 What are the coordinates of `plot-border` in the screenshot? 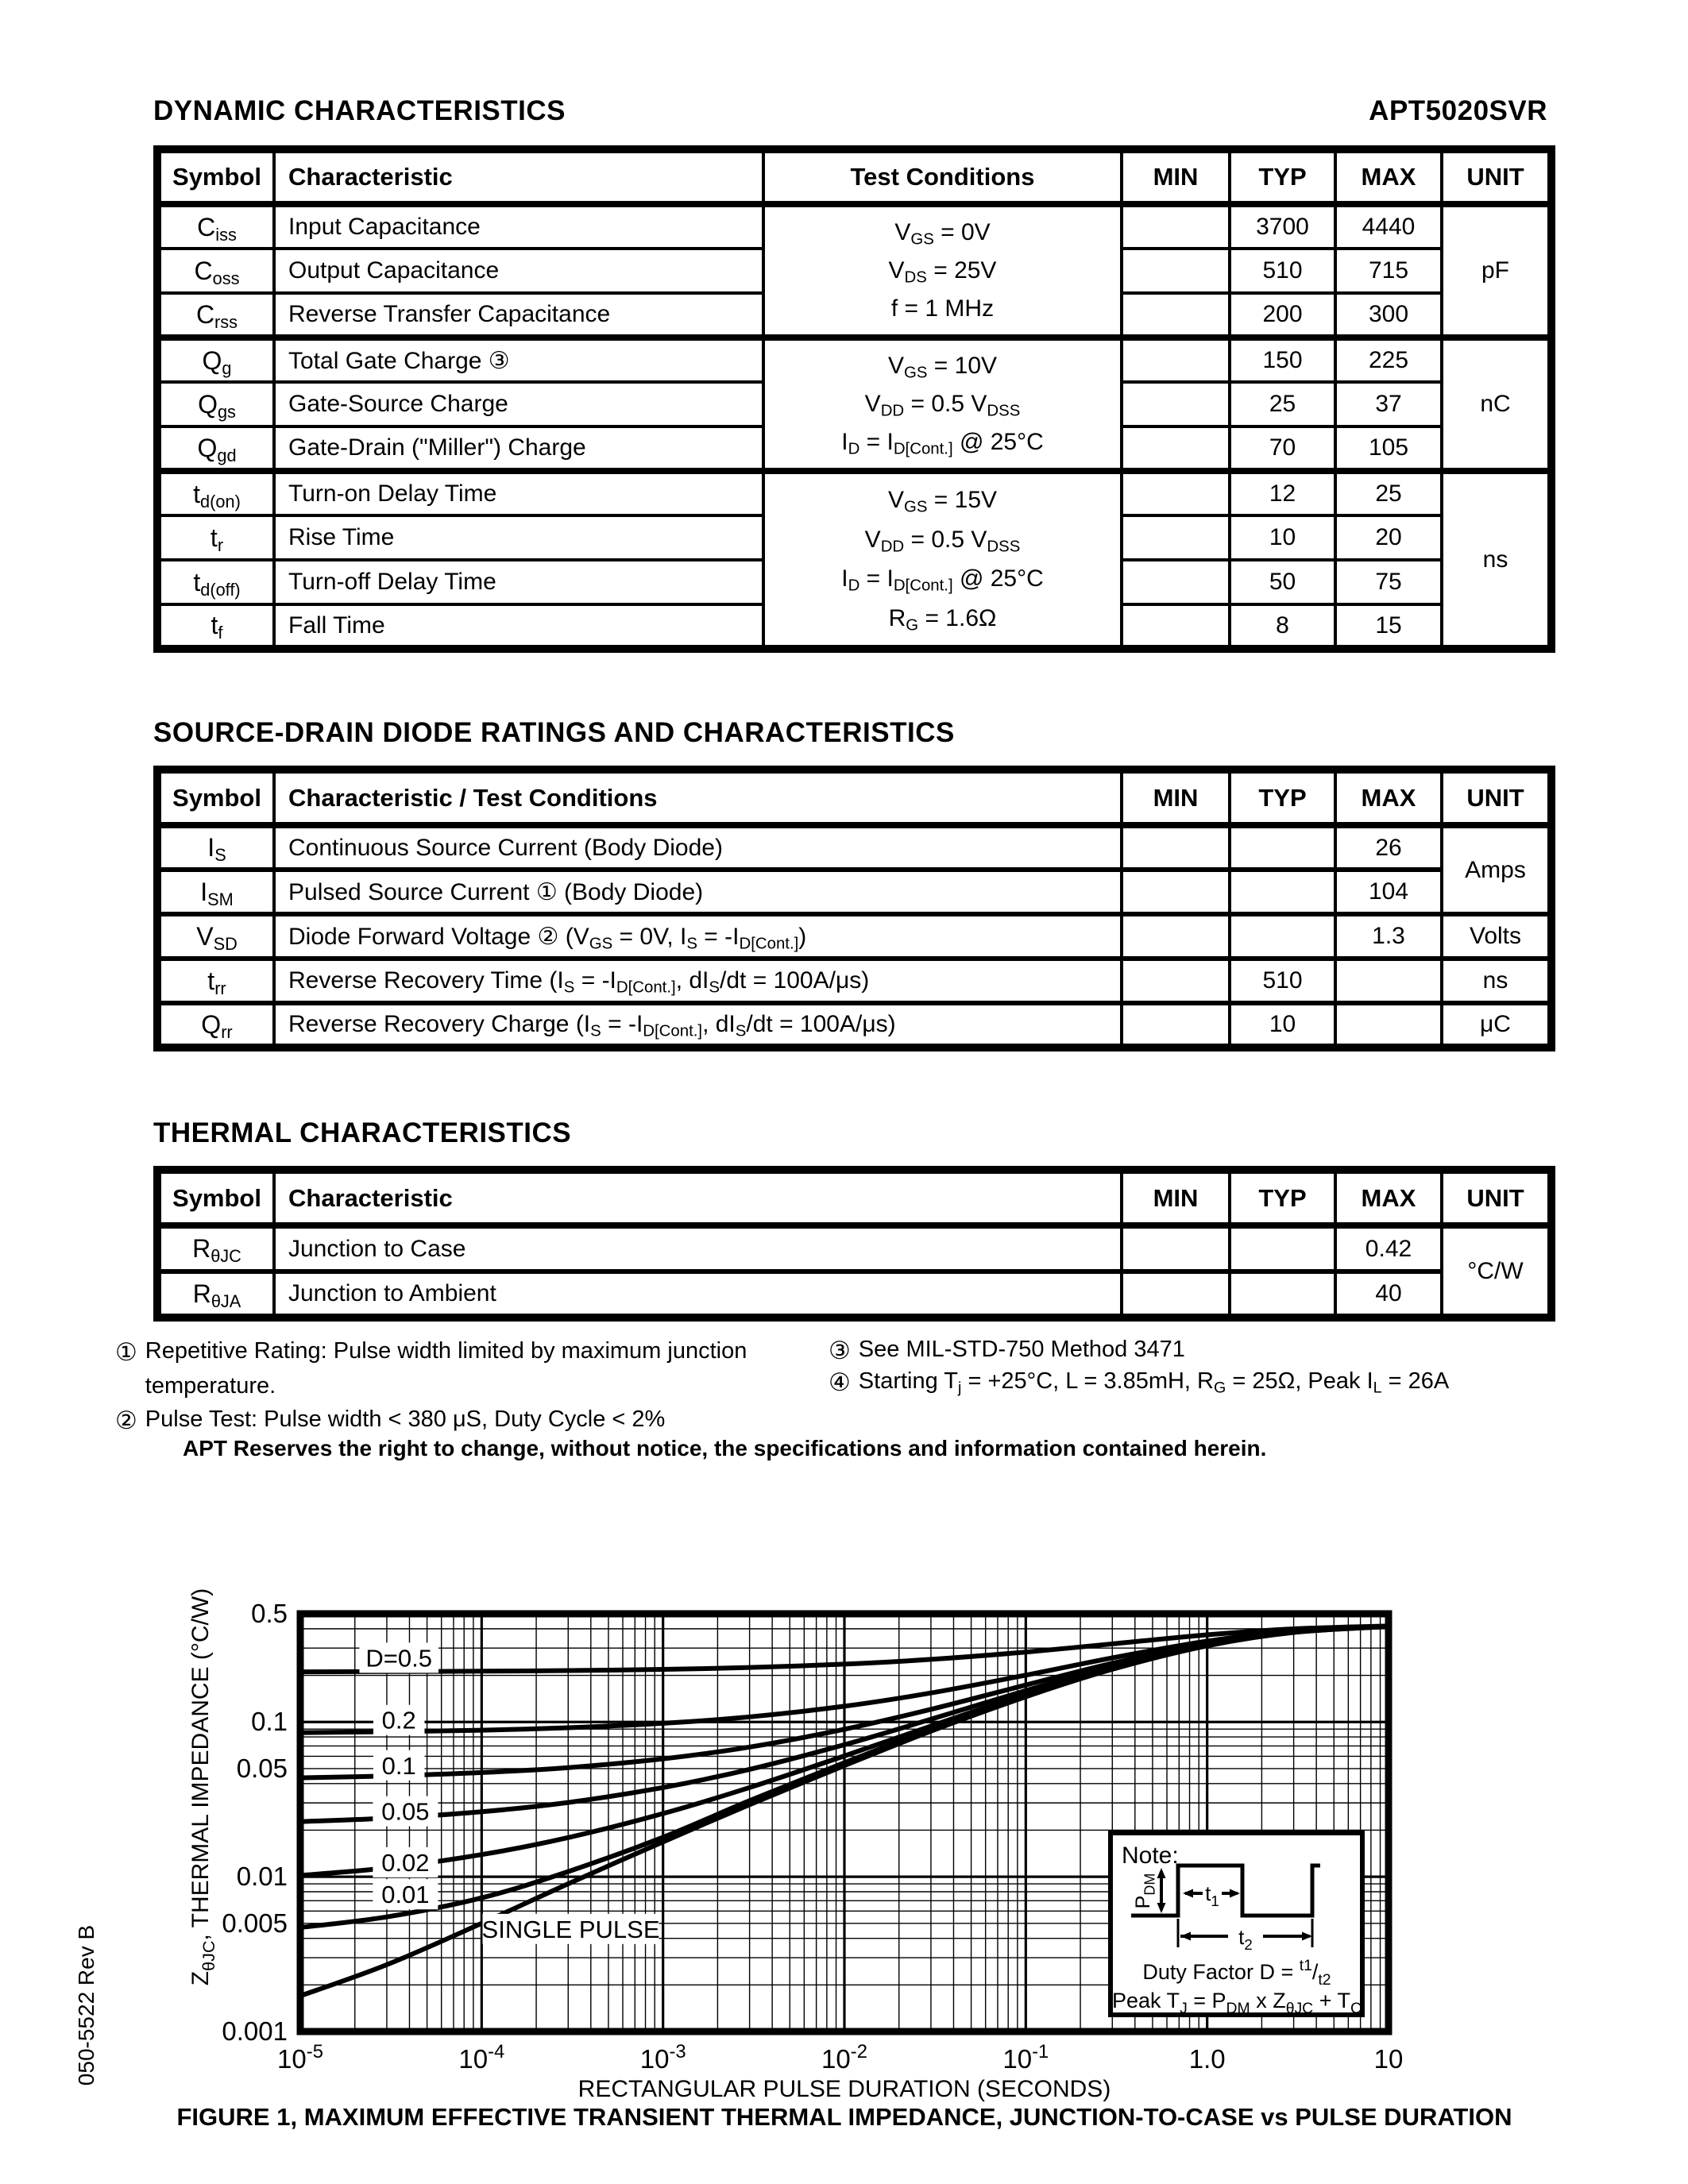 It's located at (844, 1822).